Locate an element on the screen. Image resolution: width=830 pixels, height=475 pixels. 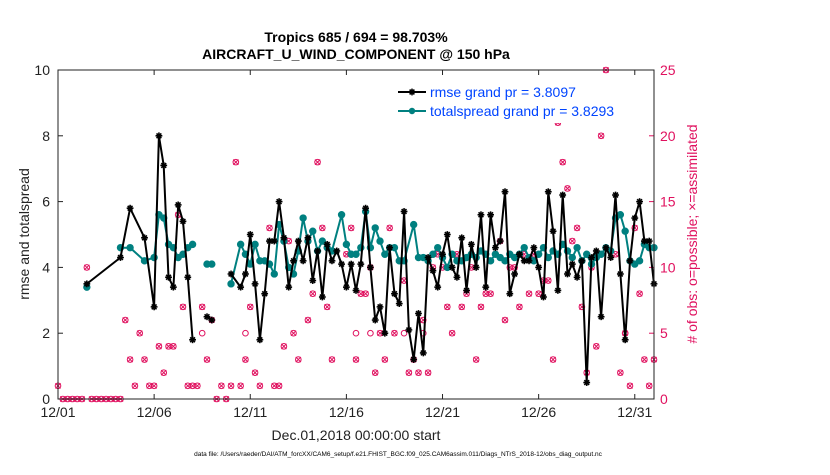
y-tick-label-right: 20 is located at coordinates (668, 136).